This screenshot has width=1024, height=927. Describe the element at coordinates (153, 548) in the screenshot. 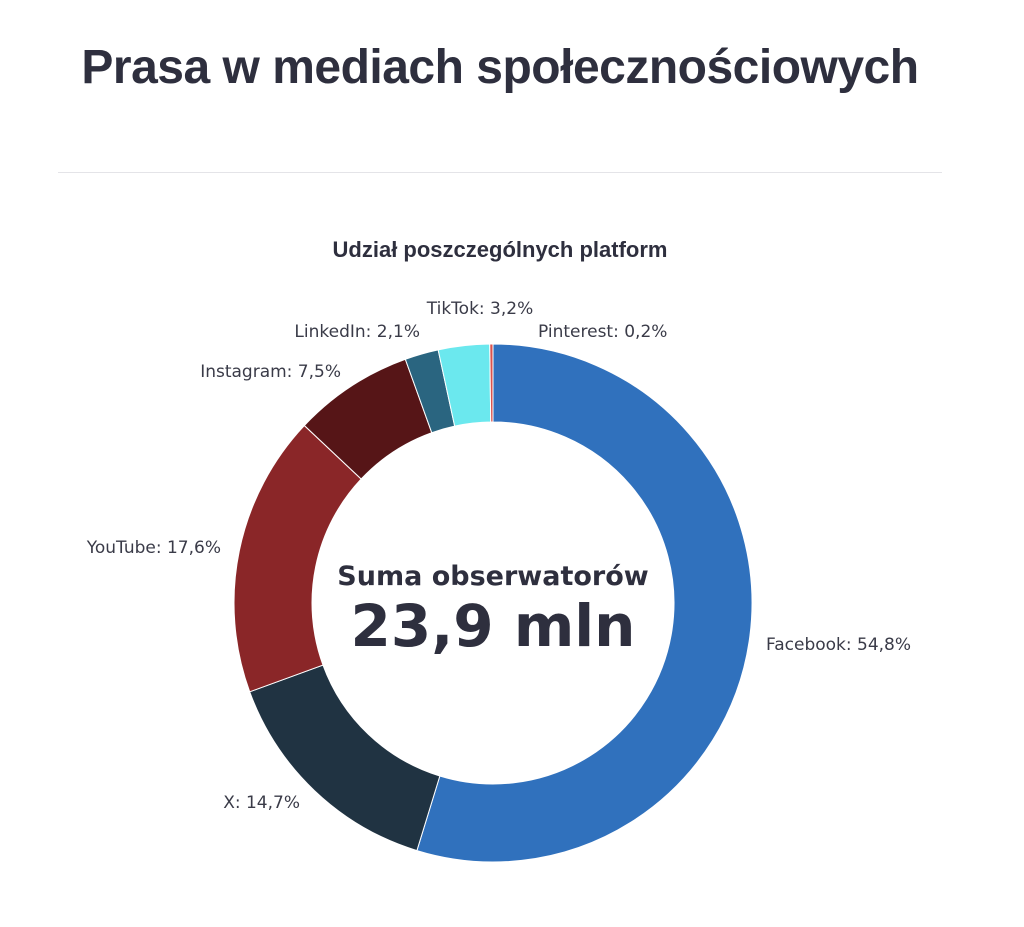

I see `label-youtube: YouTube: 17,6%` at that location.